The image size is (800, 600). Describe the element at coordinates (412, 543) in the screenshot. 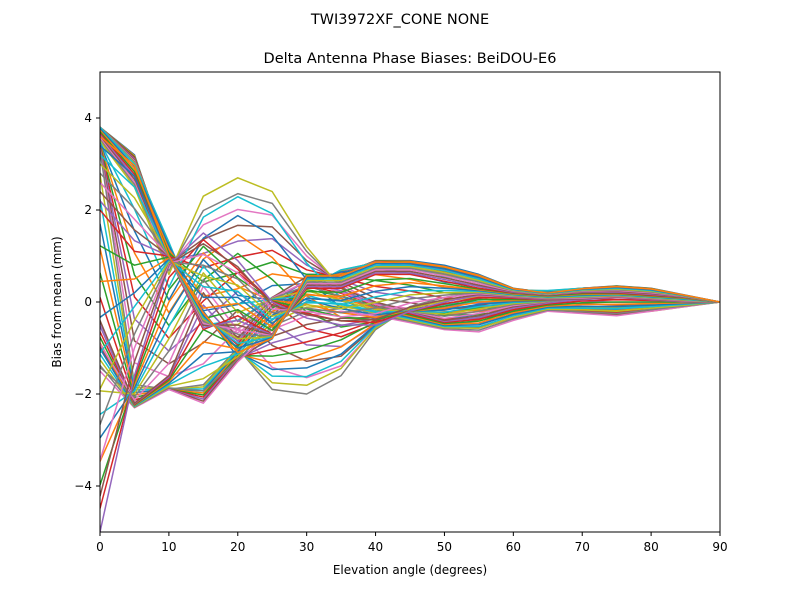

I see `x-axis: 0 10 20 30 40 50 60 70 80 90` at that location.